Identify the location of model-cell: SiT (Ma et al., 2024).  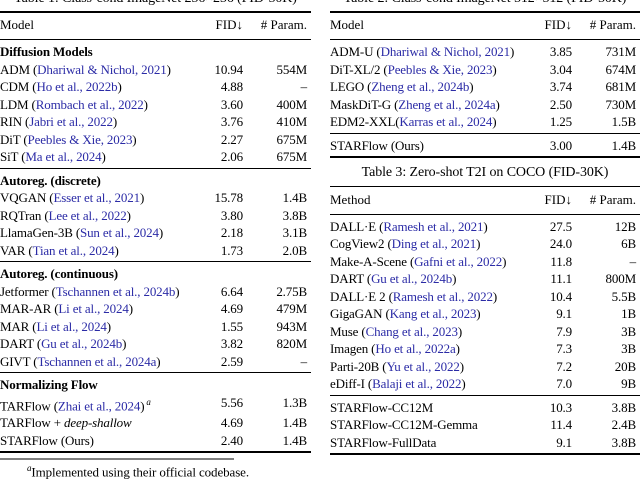
(101, 157).